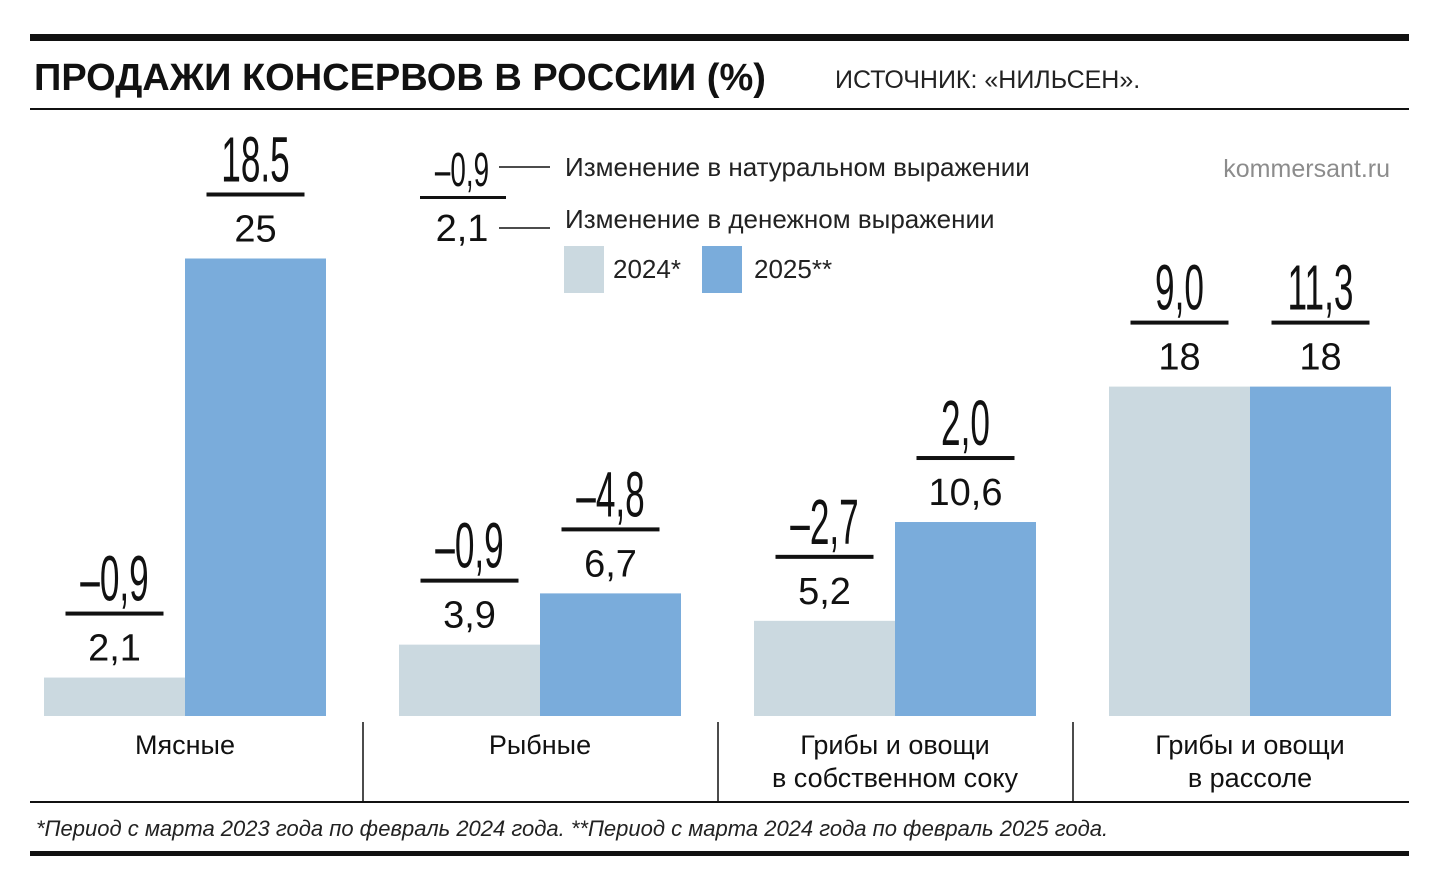 Image resolution: width=1440 pixels, height=886 pixels. Describe the element at coordinates (1179, 358) in the screenshot. I see `value-label-2024-cat-3: 18` at that location.